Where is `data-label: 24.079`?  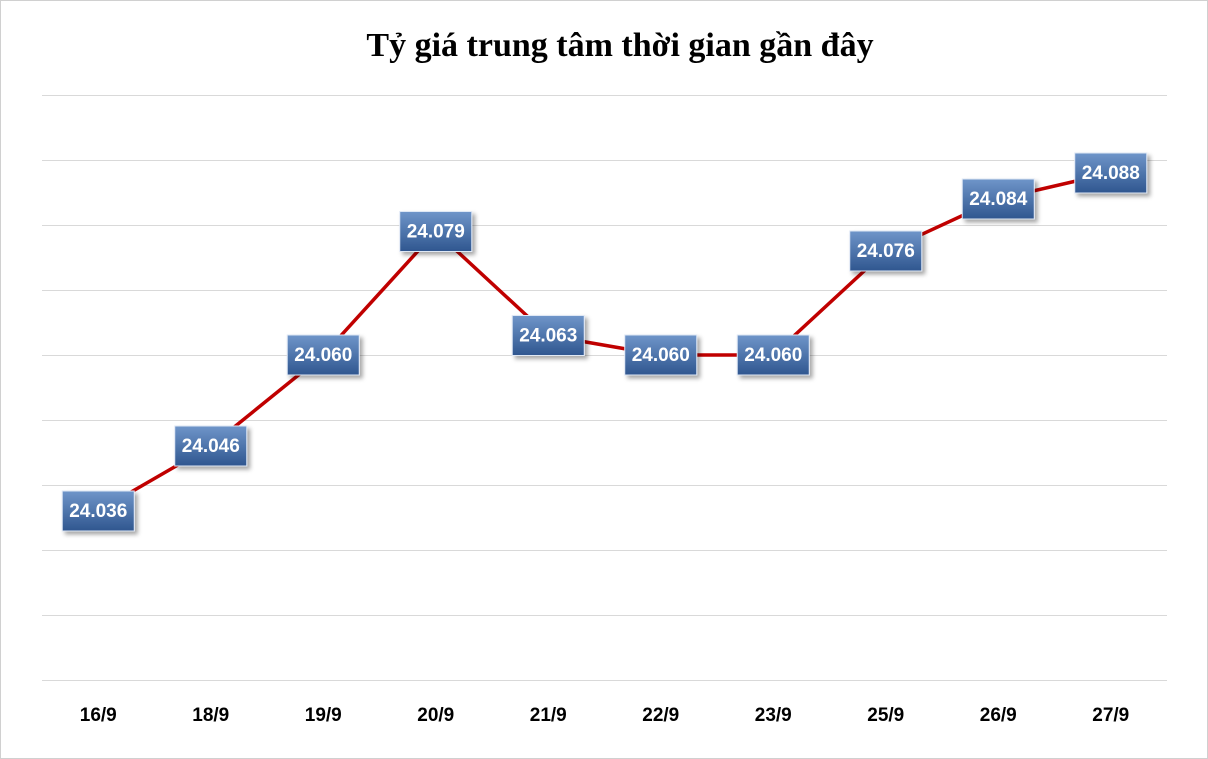 data-label: 24.079 is located at coordinates (436, 232).